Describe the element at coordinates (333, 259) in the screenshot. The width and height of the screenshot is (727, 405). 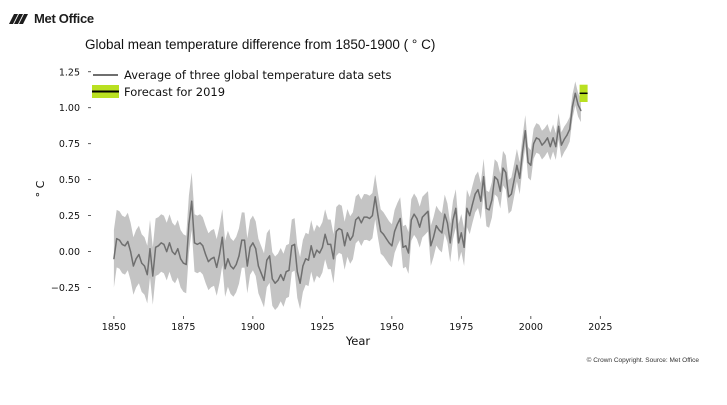
I see `data-point-1929` at that location.